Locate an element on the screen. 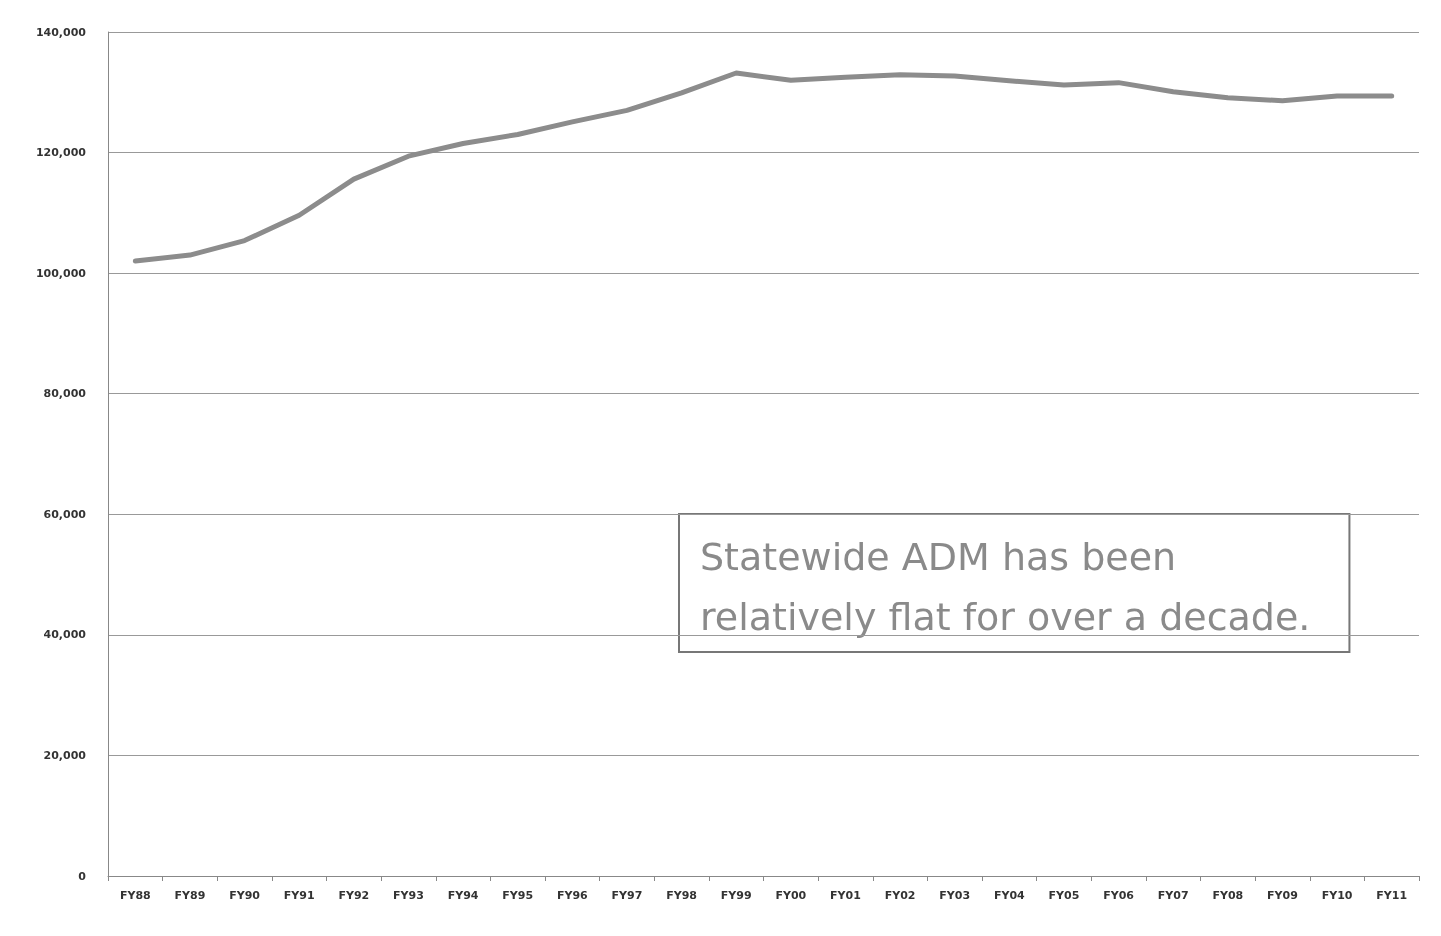 Image resolution: width=1441 pixels, height=936 pixels. y-tick-label: 80,000 is located at coordinates (65, 394).